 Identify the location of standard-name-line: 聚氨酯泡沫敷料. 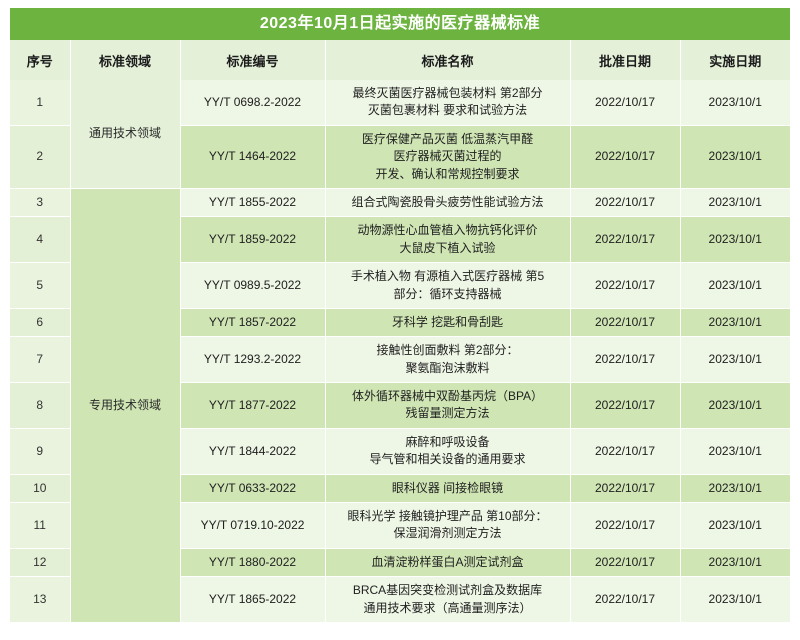
(447, 367).